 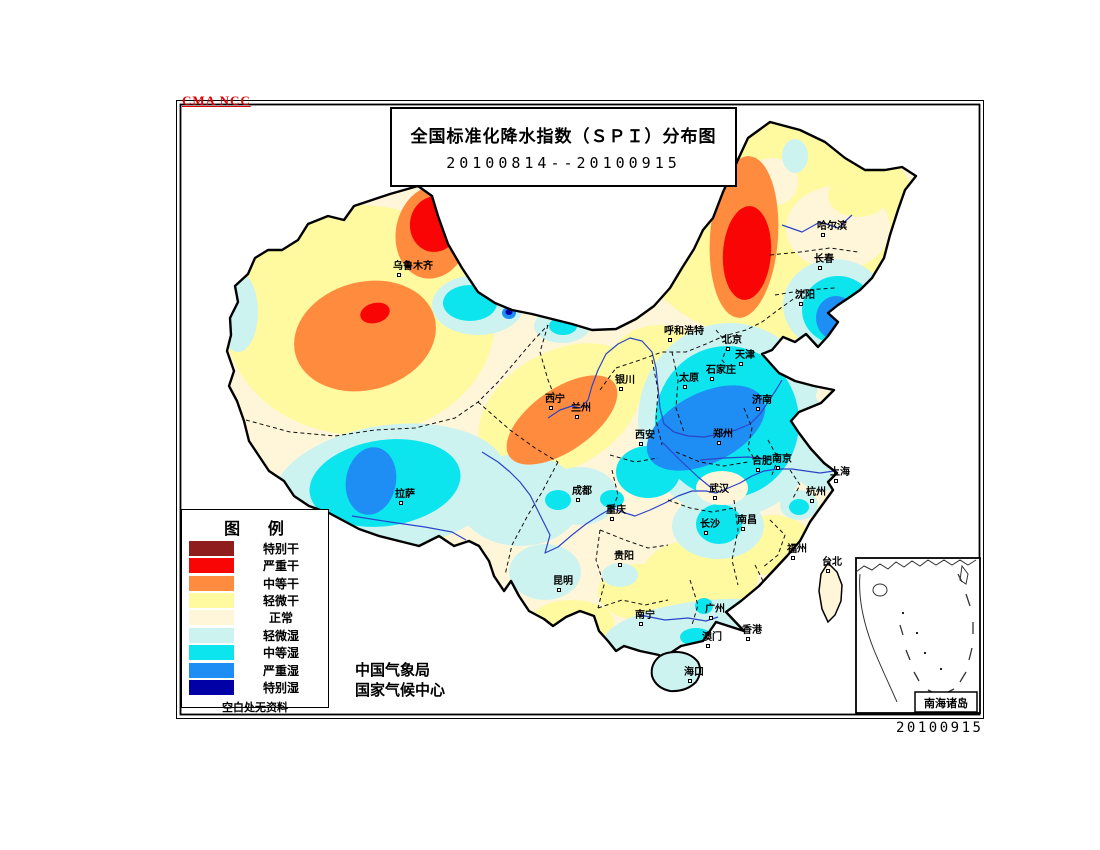 I want to click on legend-title: 图 例, so click(x=255, y=529).